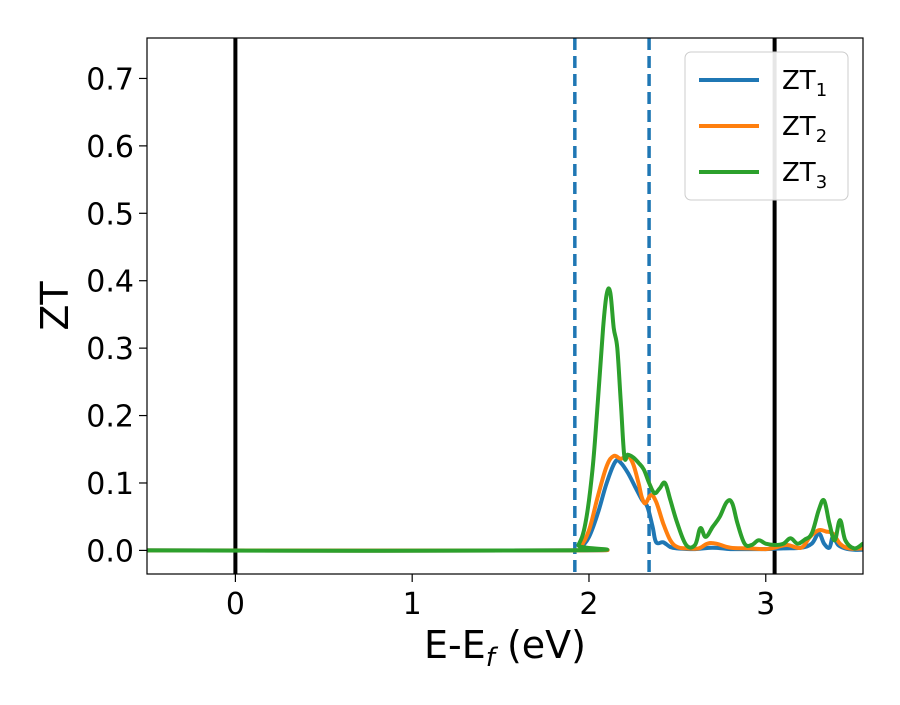 Image resolution: width=900 pixels, height=705 pixels. What do you see at coordinates (110, 349) in the screenshot?
I see `y-tick-label: 0.3` at bounding box center [110, 349].